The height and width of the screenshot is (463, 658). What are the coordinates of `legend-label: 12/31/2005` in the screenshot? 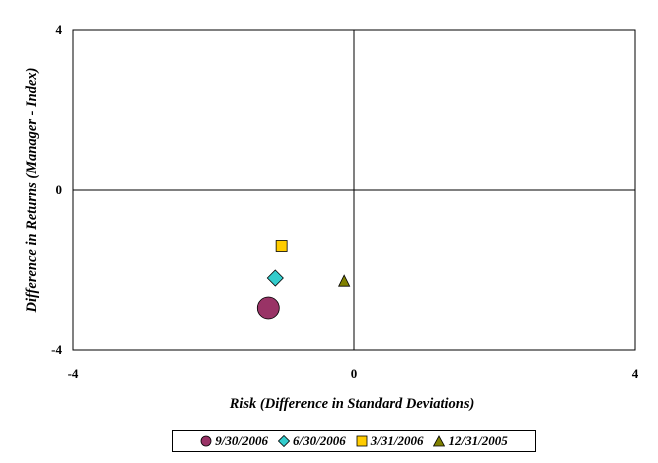 It's located at (478, 440).